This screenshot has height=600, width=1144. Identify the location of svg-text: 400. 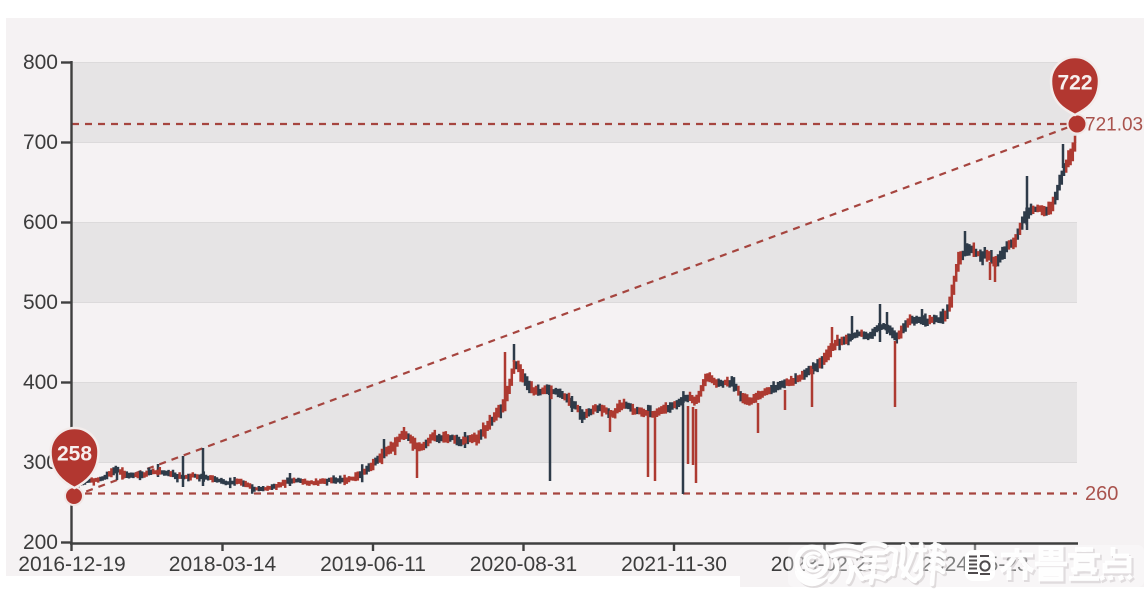
(40, 382).